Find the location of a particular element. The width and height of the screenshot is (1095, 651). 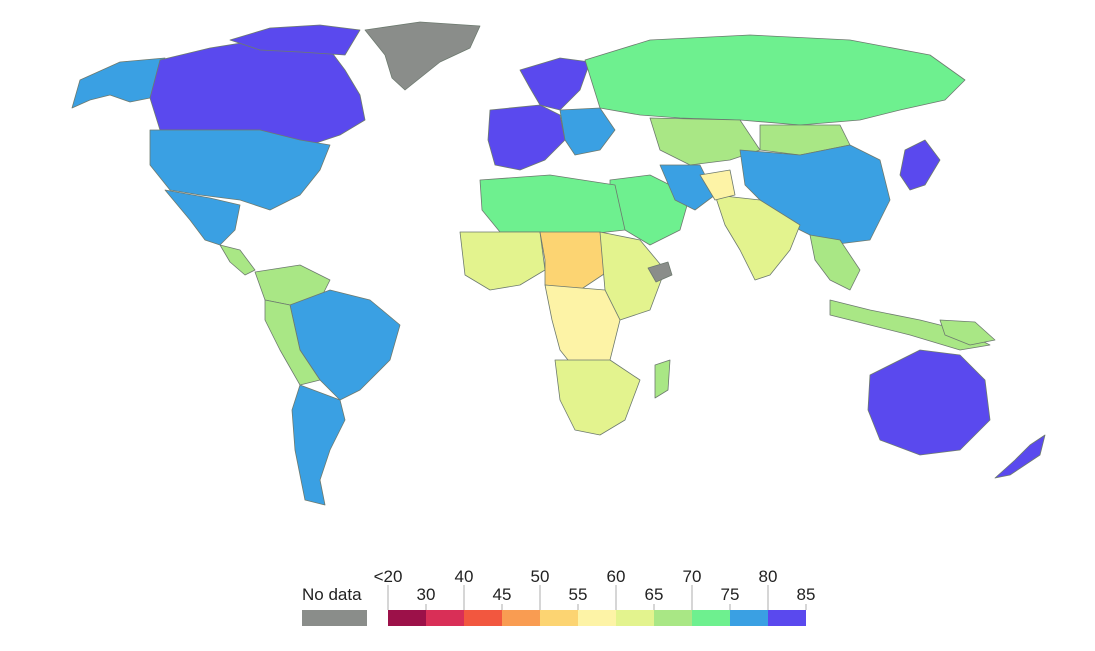

legend-tick-label-11: 85 is located at coordinates (806, 594).